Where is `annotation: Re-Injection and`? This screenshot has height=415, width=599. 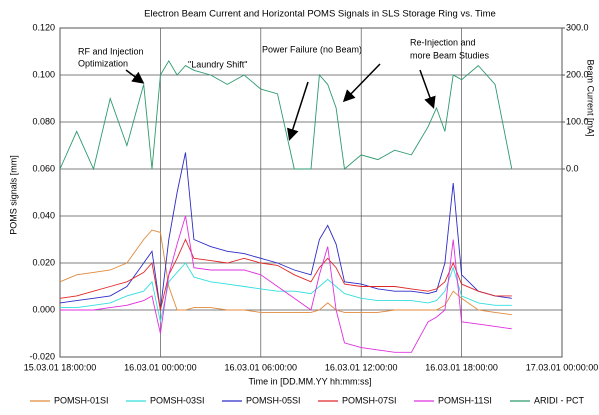 annotation: Re-Injection and is located at coordinates (443, 42).